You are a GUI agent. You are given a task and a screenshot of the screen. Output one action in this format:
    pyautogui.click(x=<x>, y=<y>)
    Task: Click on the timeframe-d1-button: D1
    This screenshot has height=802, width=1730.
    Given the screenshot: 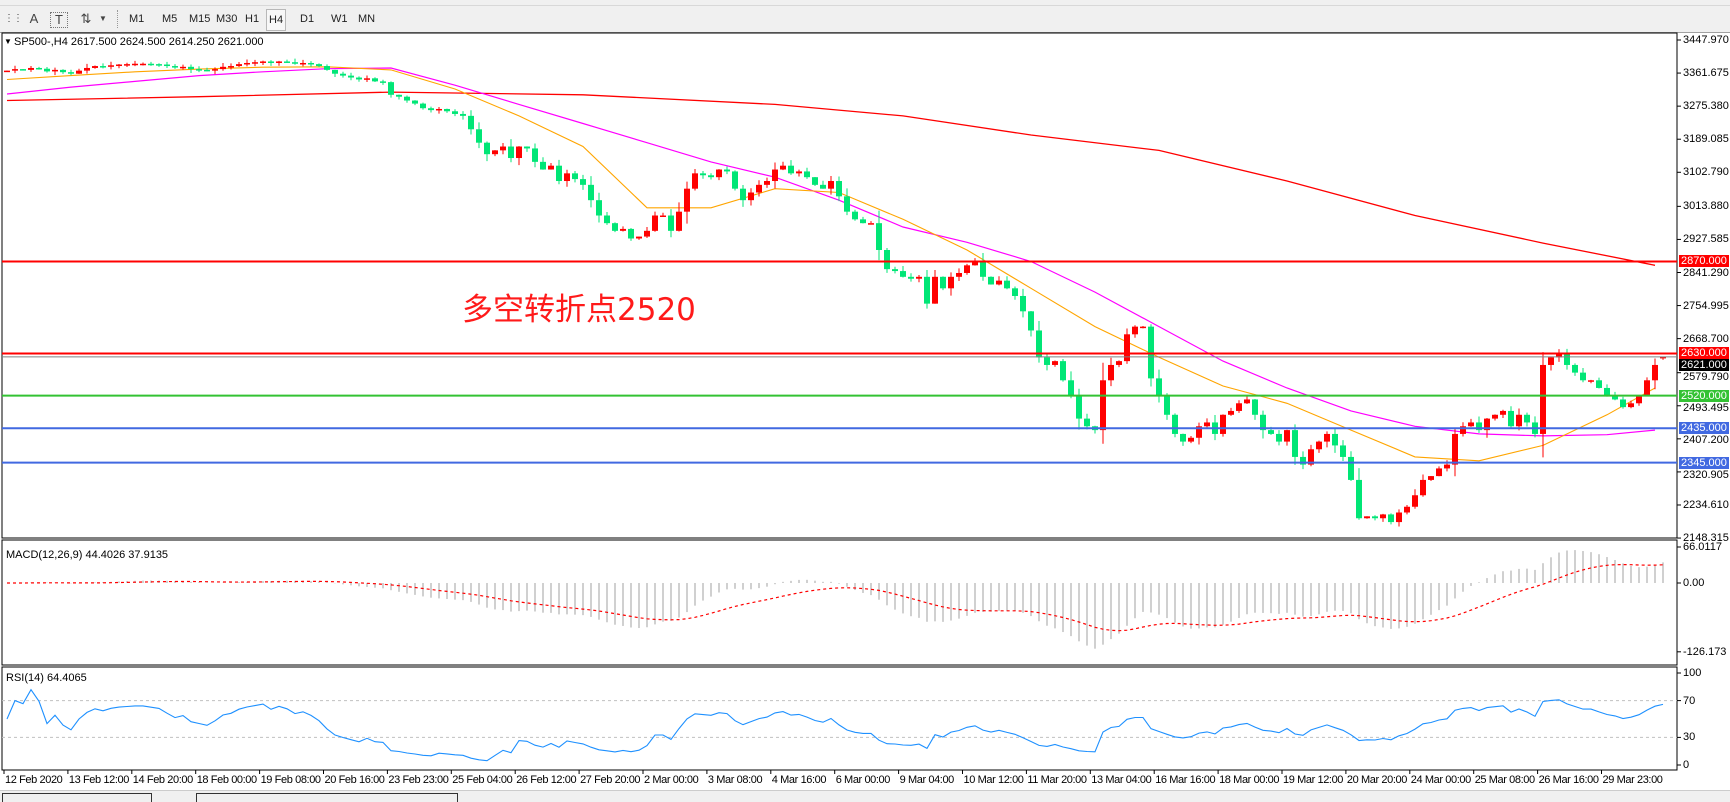 What is the action you would take?
    pyautogui.click(x=307, y=19)
    